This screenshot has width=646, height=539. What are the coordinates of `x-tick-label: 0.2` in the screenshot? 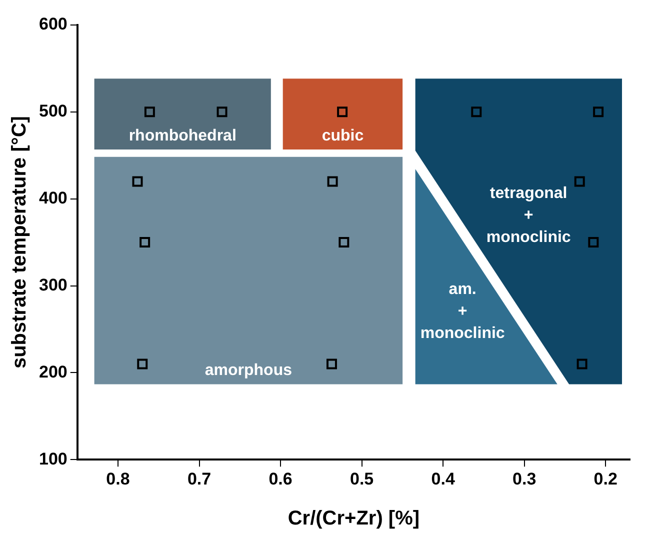 It's located at (606, 478).